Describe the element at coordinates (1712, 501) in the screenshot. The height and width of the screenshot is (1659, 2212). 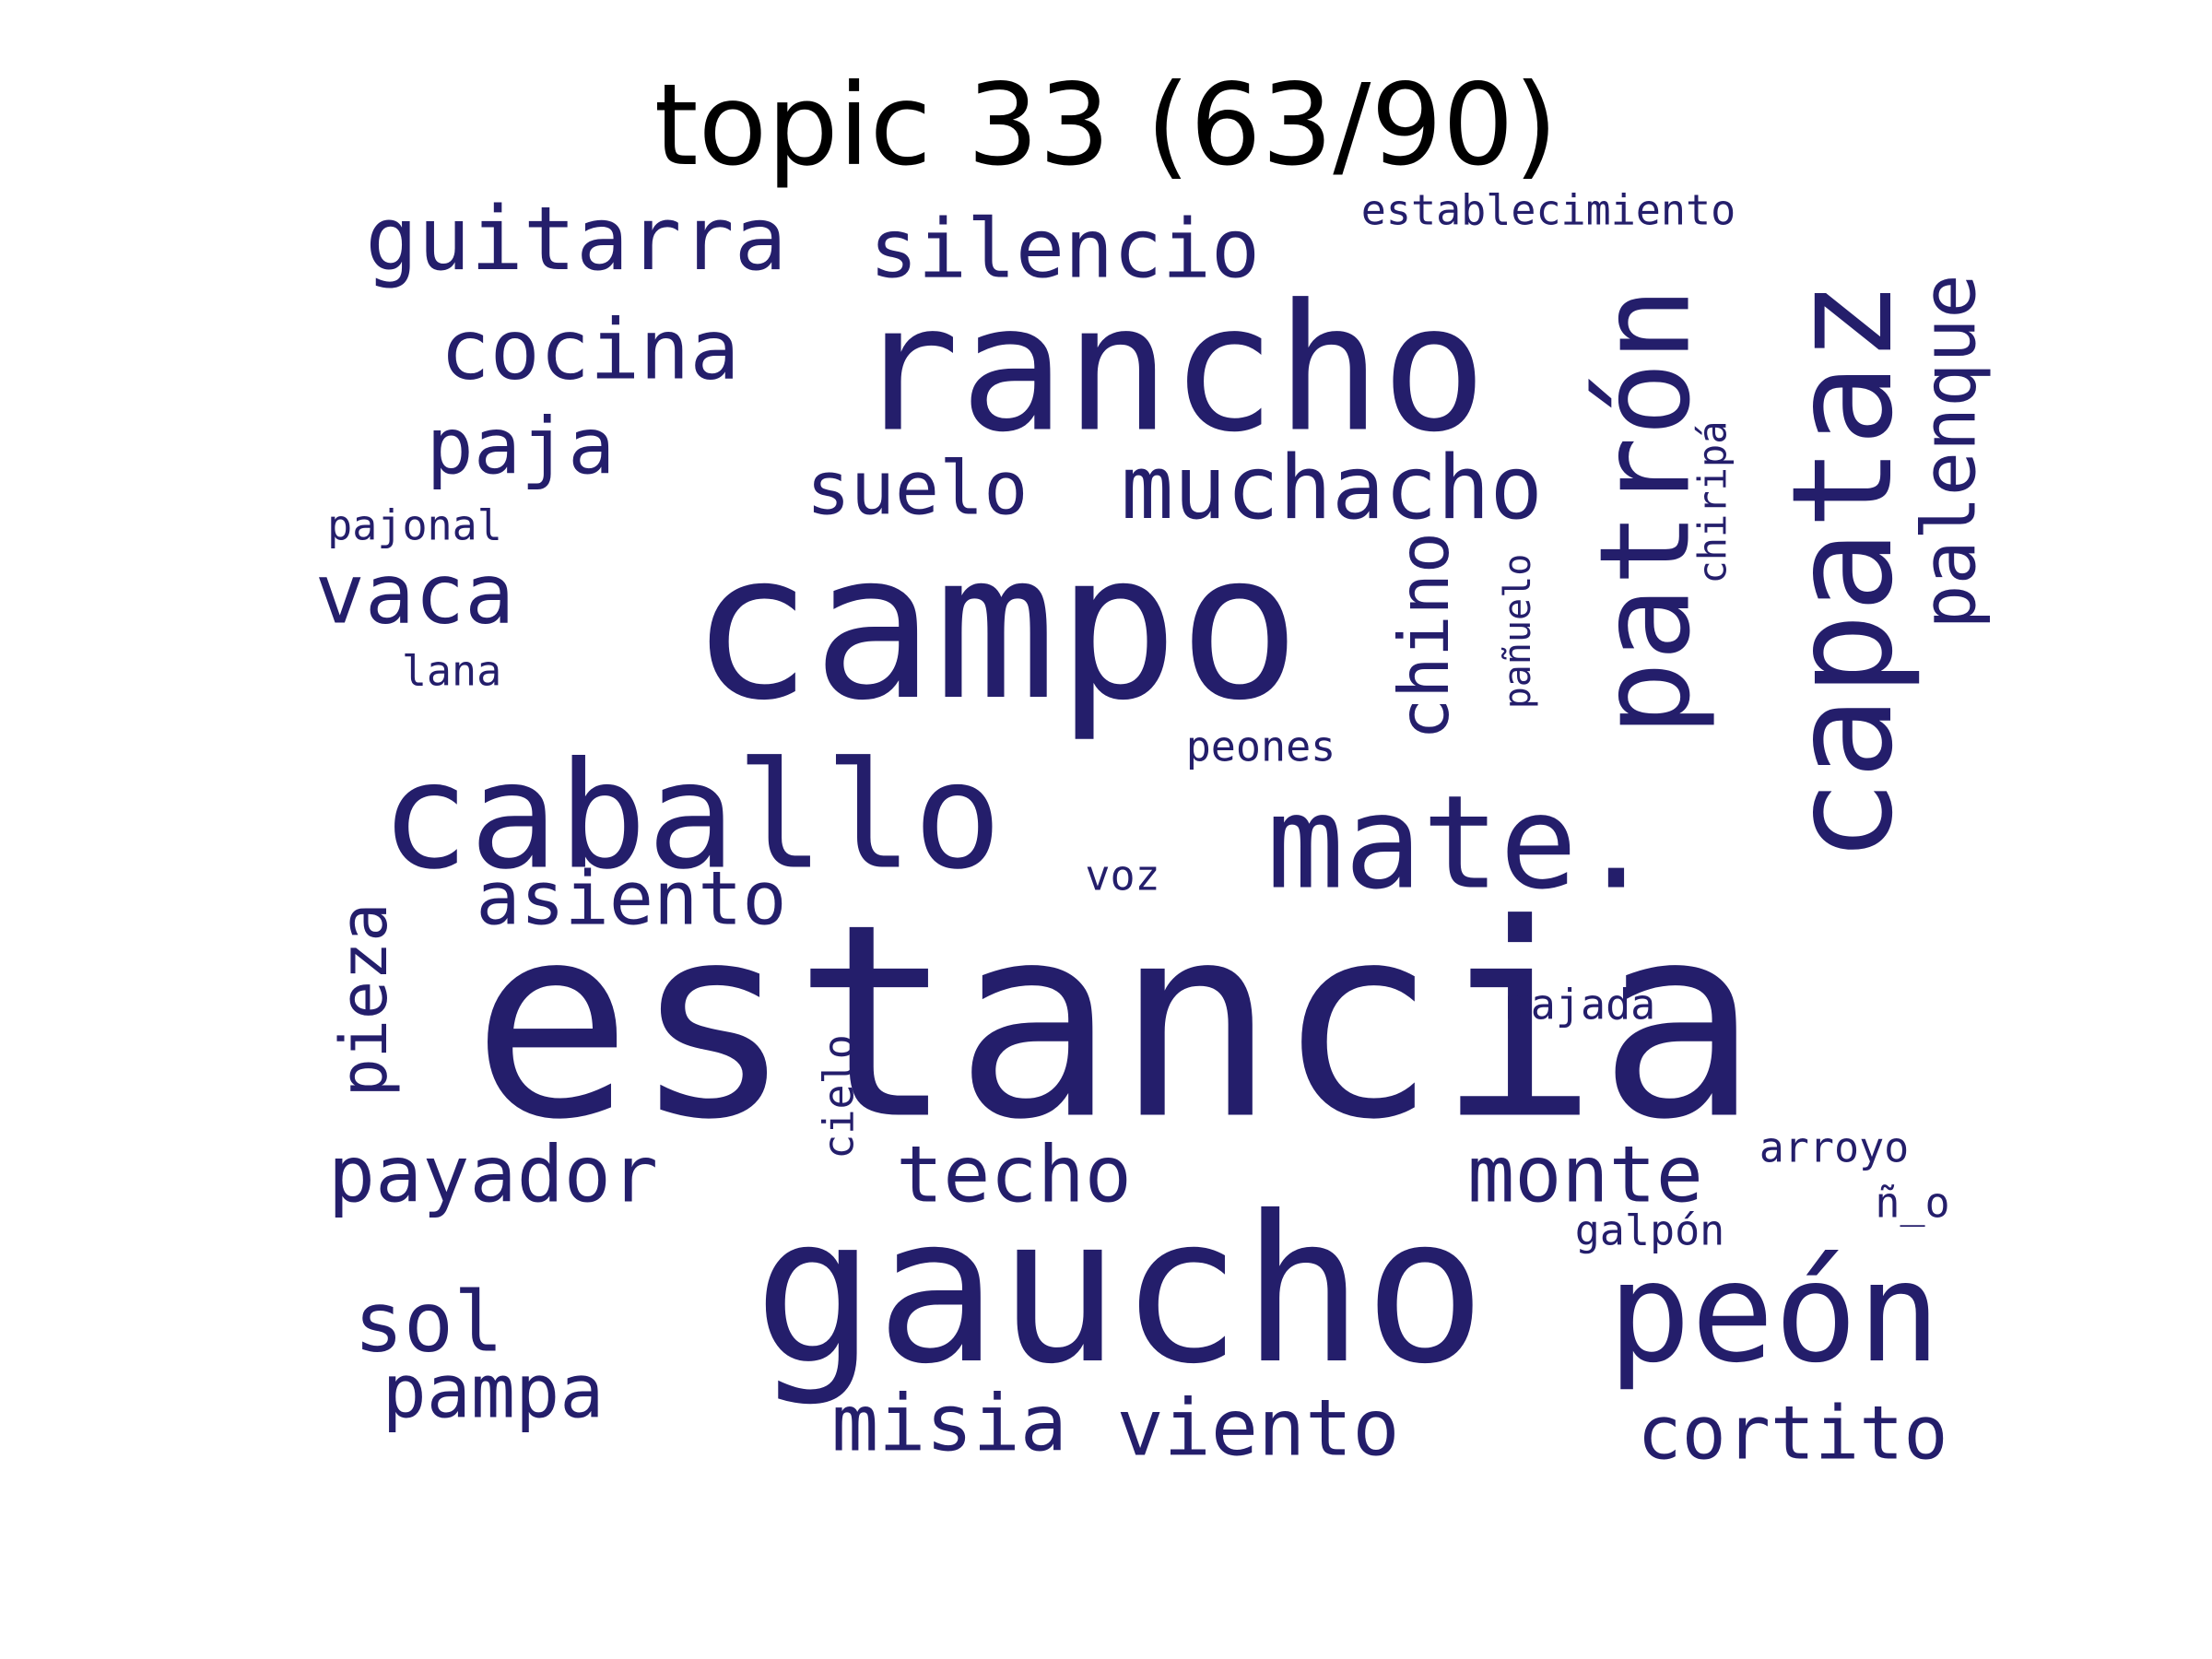
I see `cloud-word-chirip-: chiripá` at that location.